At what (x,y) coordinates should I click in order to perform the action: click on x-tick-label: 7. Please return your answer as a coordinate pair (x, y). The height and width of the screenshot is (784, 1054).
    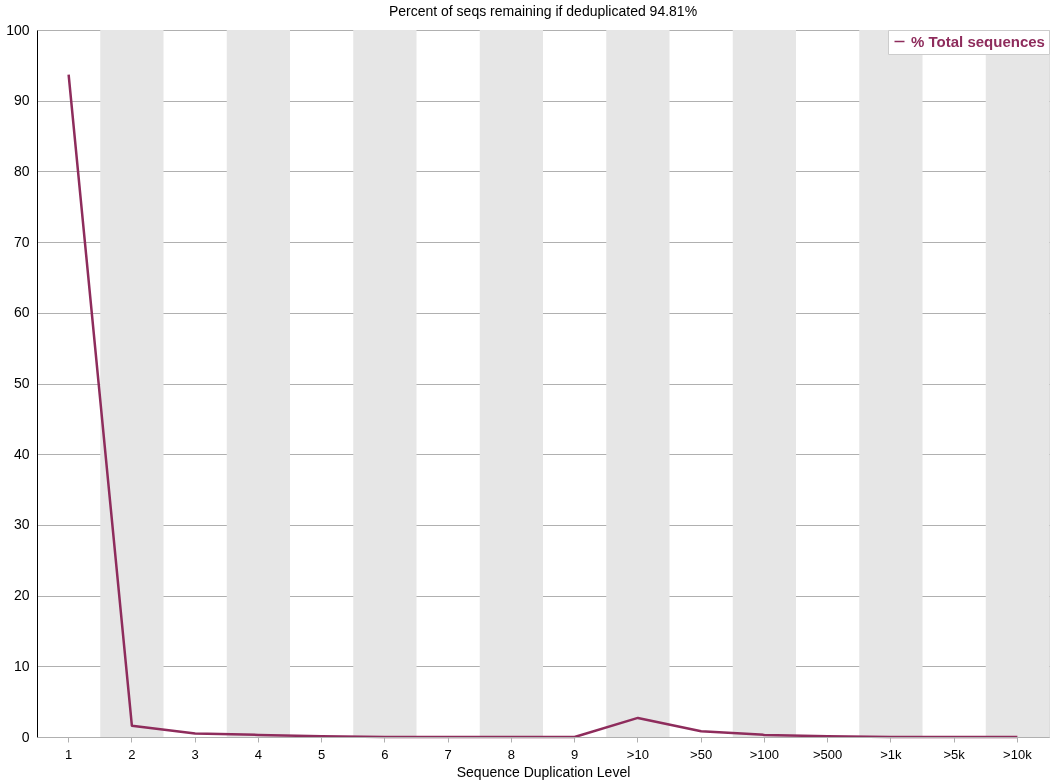
    Looking at the image, I should click on (448, 754).